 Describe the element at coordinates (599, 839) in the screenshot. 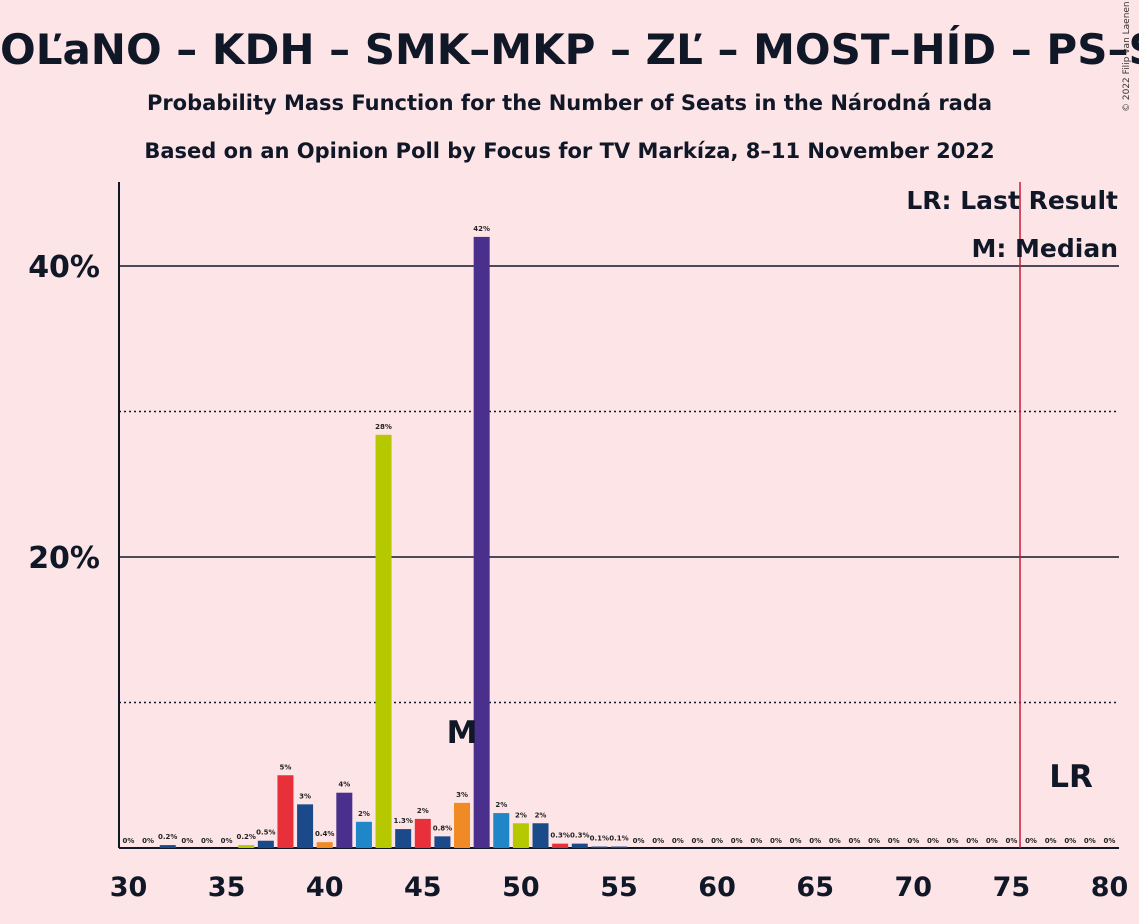

I see `bar-label-54: 0.1%` at that location.